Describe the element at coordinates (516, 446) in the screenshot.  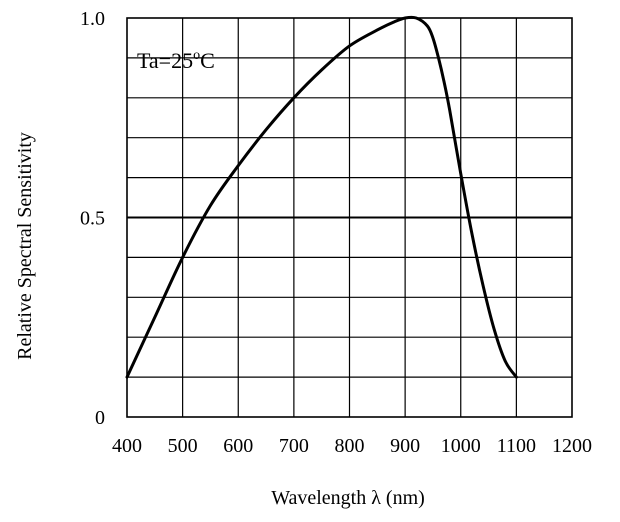
I see `x-tick-label: 1100` at that location.